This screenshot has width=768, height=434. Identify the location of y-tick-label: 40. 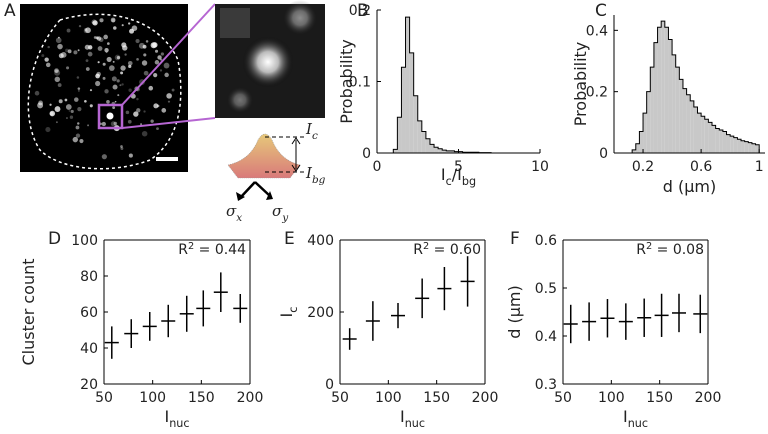
(89, 349).